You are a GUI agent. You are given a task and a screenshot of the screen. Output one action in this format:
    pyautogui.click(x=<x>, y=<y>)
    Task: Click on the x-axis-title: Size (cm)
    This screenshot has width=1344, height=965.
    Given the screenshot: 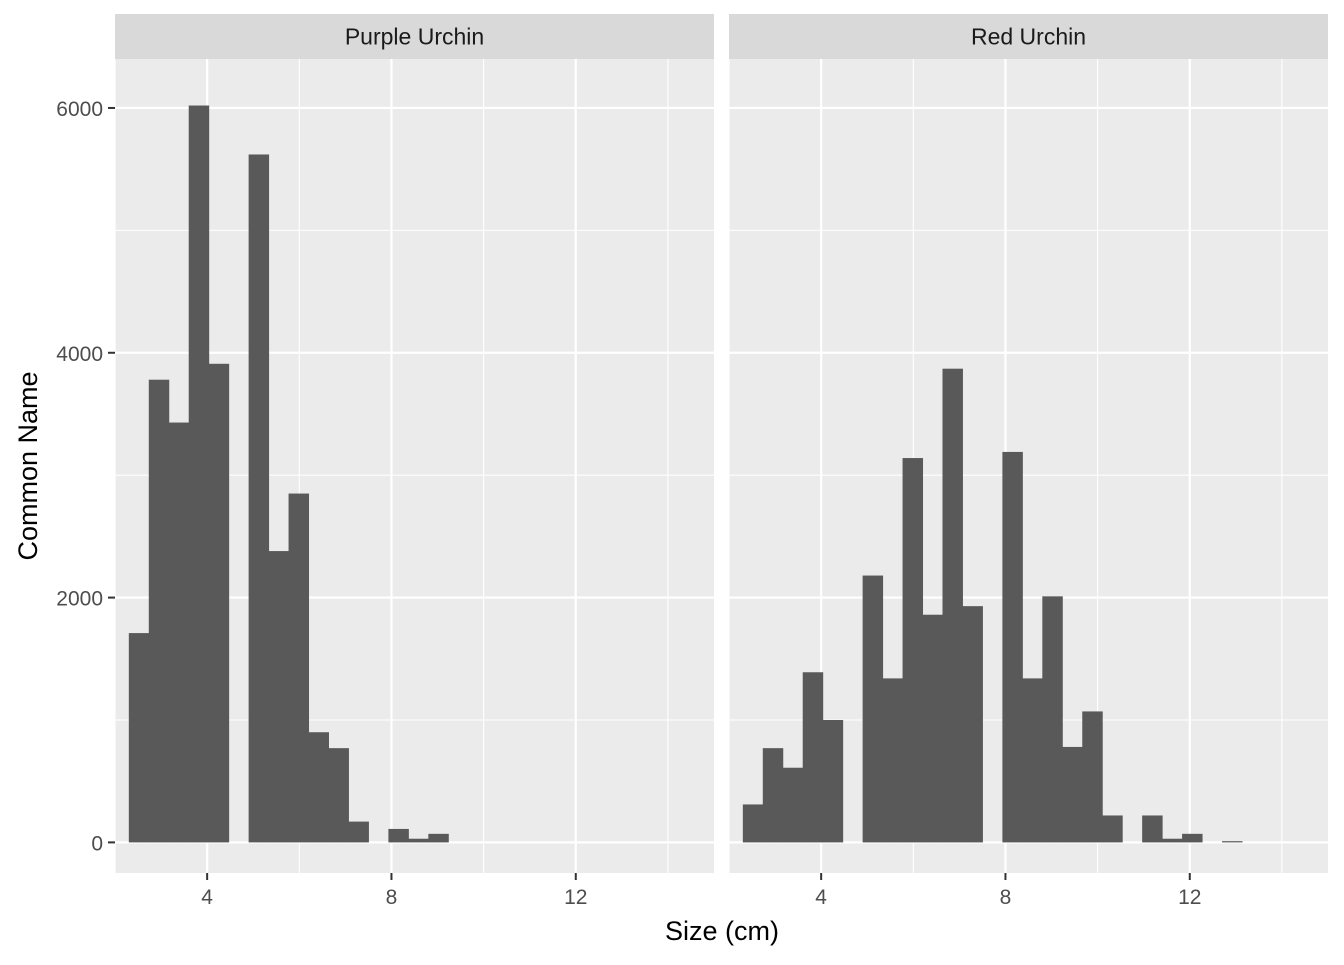 What is the action you would take?
    pyautogui.click(x=722, y=931)
    